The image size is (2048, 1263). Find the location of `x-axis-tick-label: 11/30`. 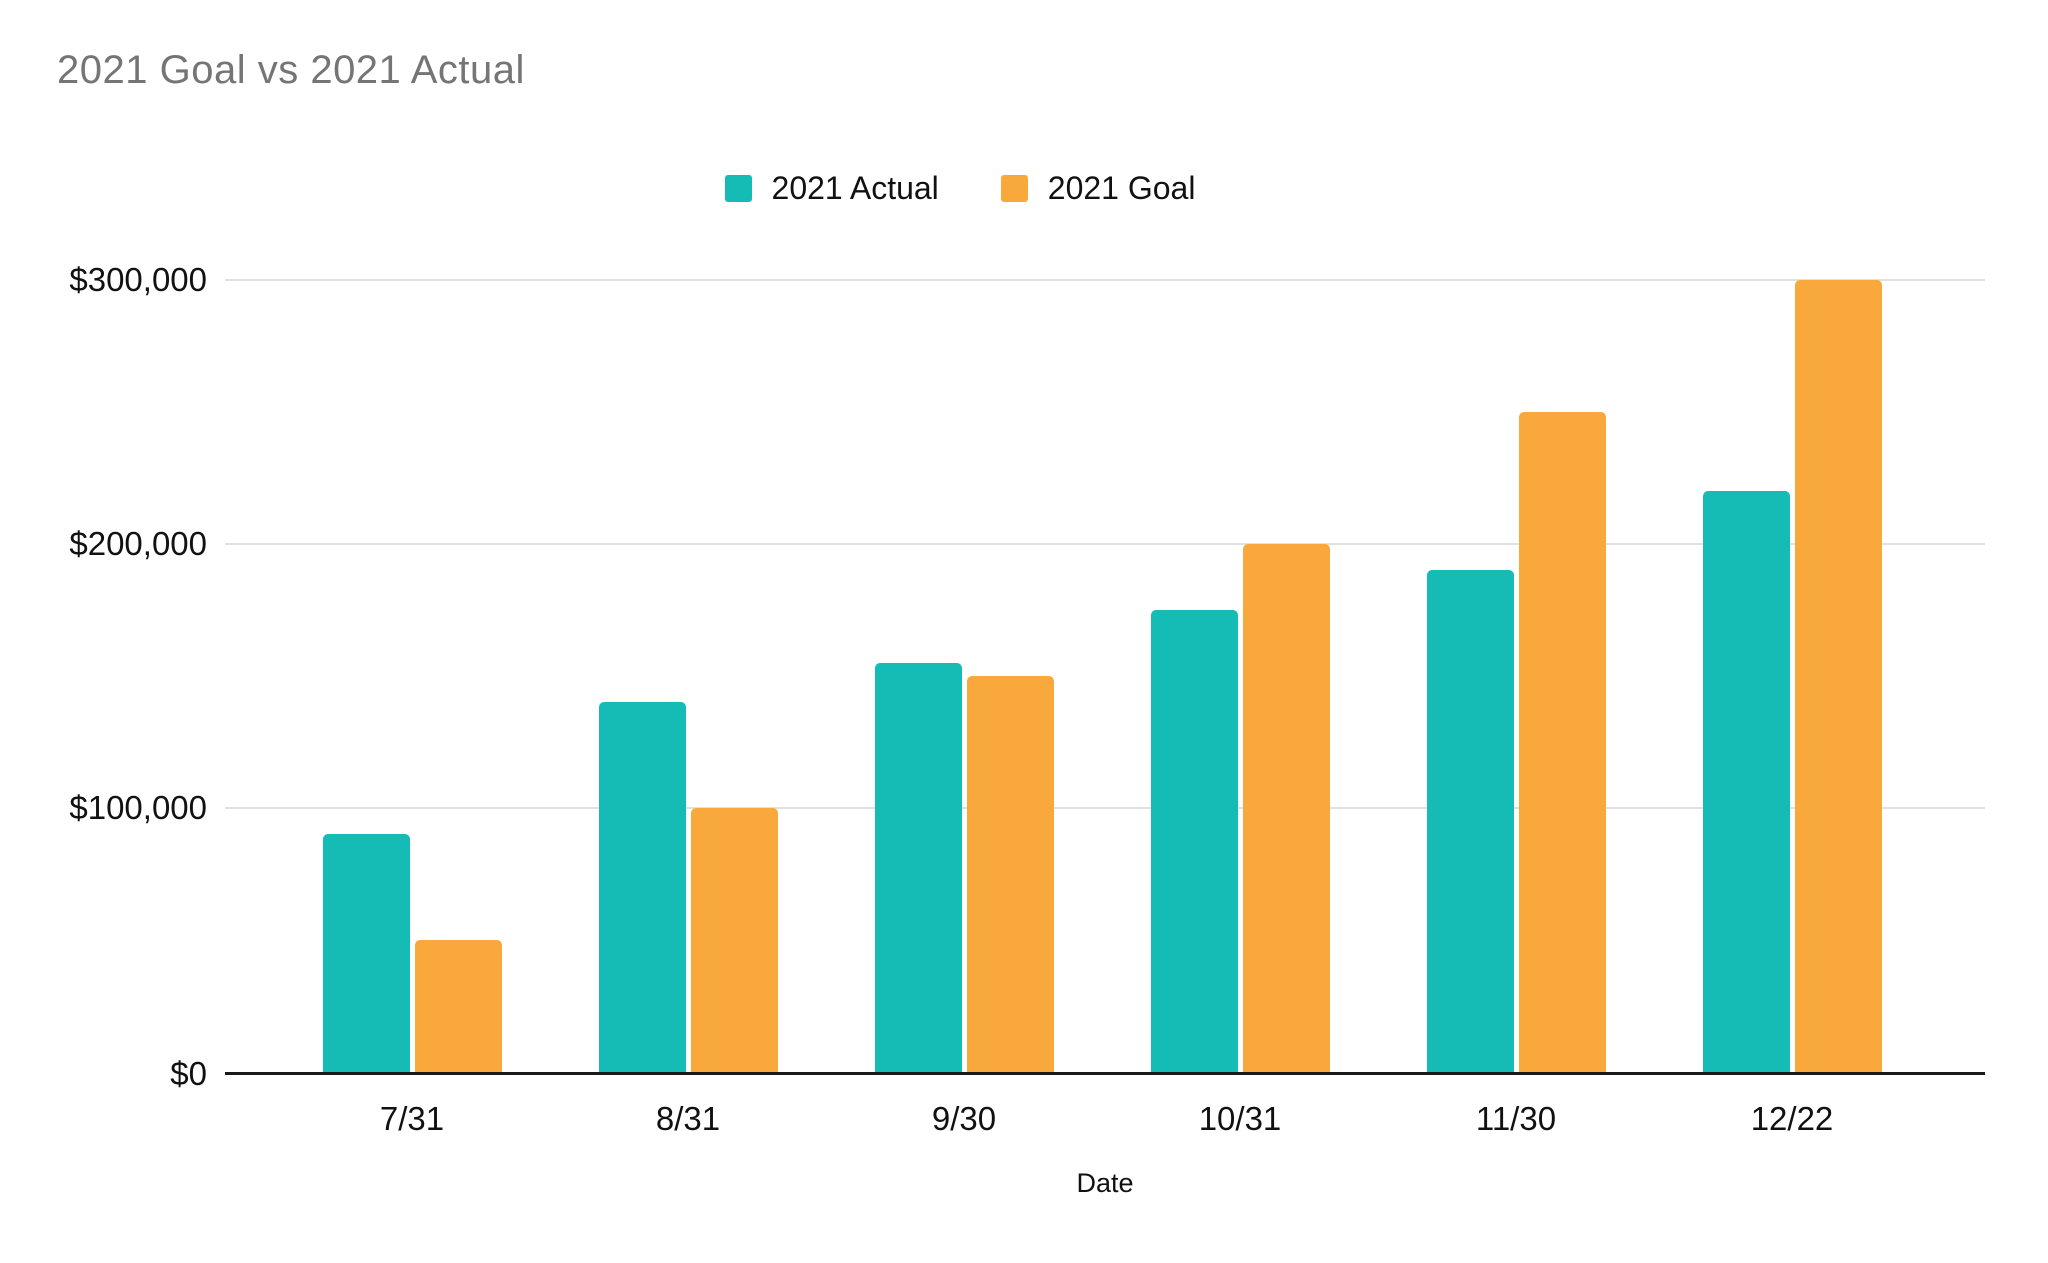

x-axis-tick-label: 11/30 is located at coordinates (1516, 1118).